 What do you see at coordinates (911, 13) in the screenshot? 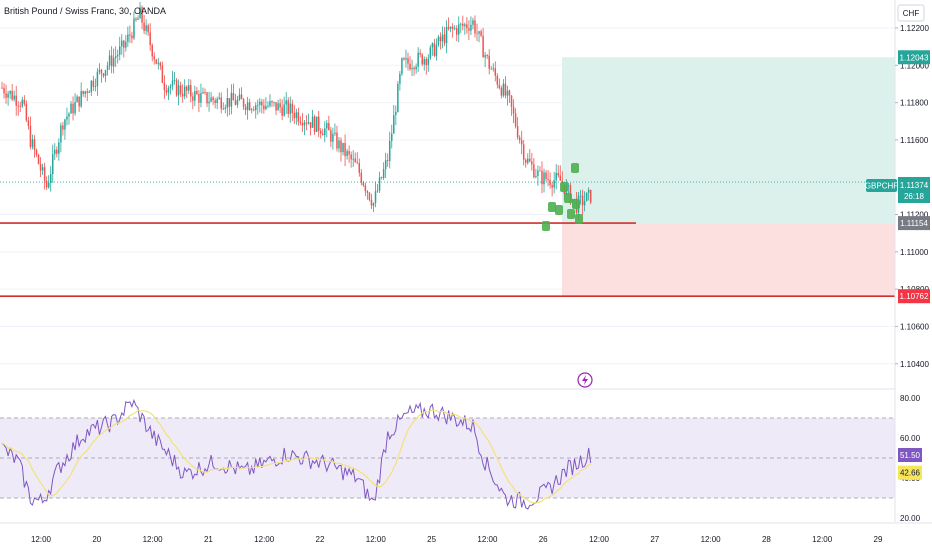
I see `currency-box` at bounding box center [911, 13].